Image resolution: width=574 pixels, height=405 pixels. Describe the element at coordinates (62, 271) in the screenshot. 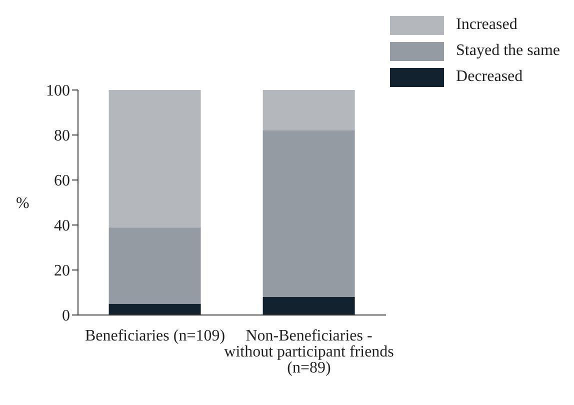

I see `y-tick-label: 20` at that location.